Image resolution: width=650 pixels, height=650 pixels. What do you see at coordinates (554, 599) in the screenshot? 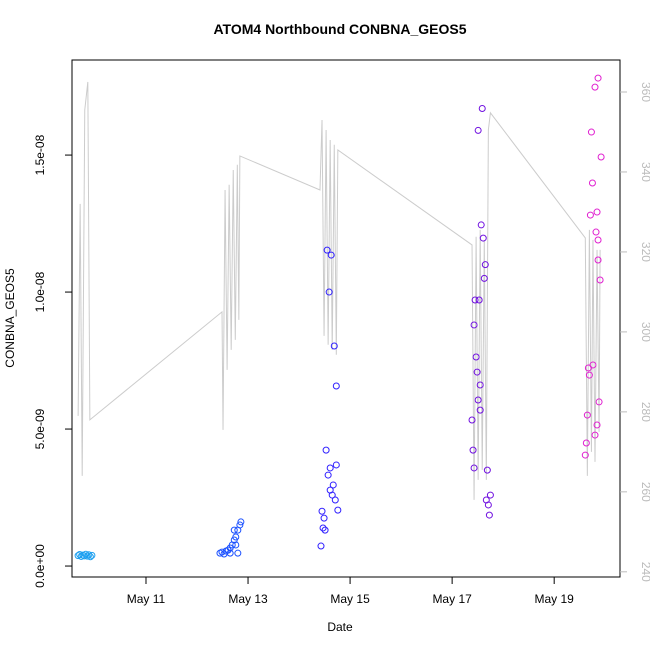
I see `x-tick-label: May 19` at bounding box center [554, 599].